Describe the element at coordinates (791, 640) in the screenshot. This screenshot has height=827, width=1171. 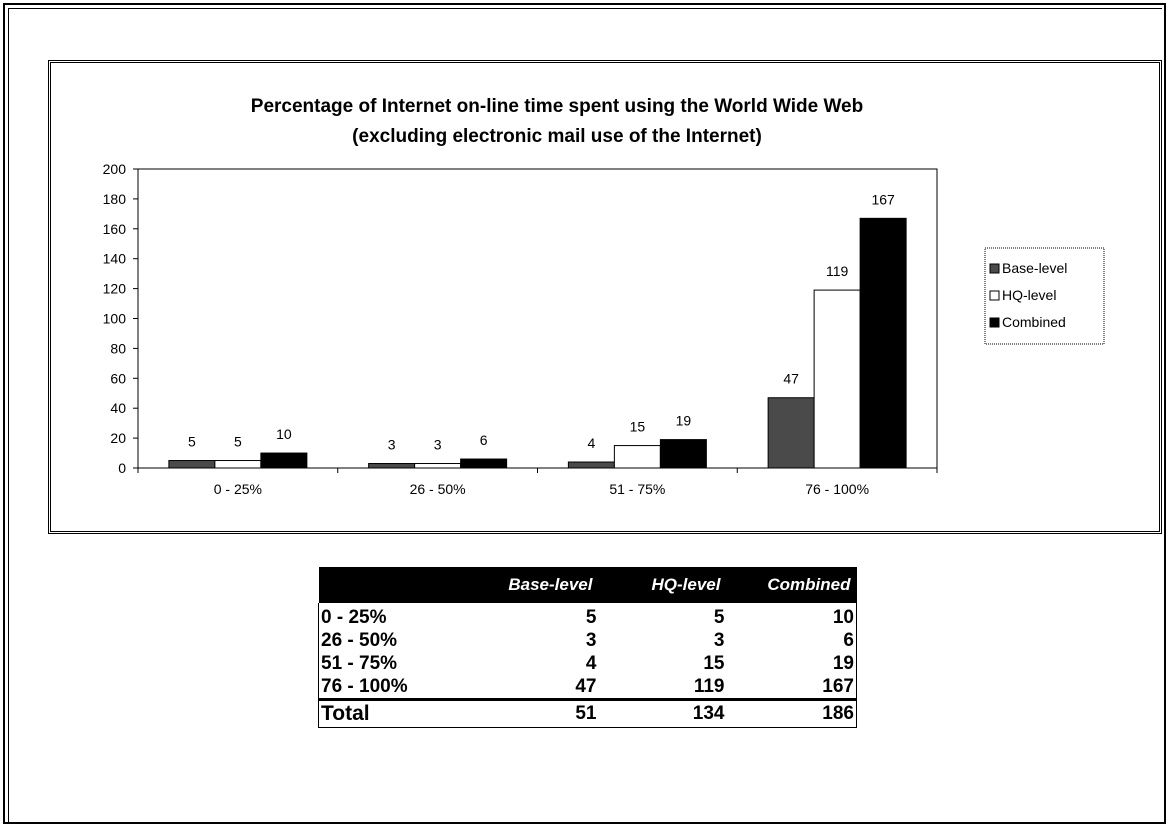
I see `table-cell: 6` at that location.